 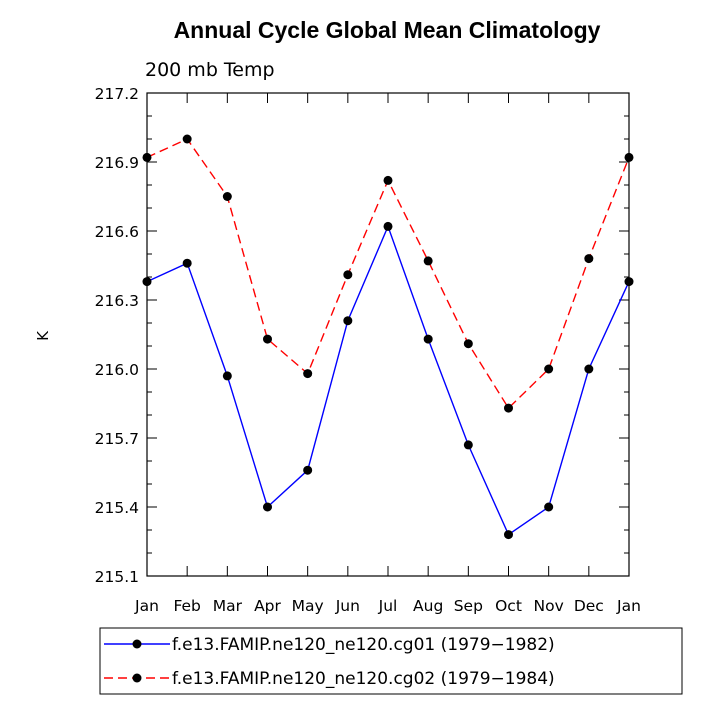 I want to click on x-tick-label: Sep, so click(x=468, y=606).